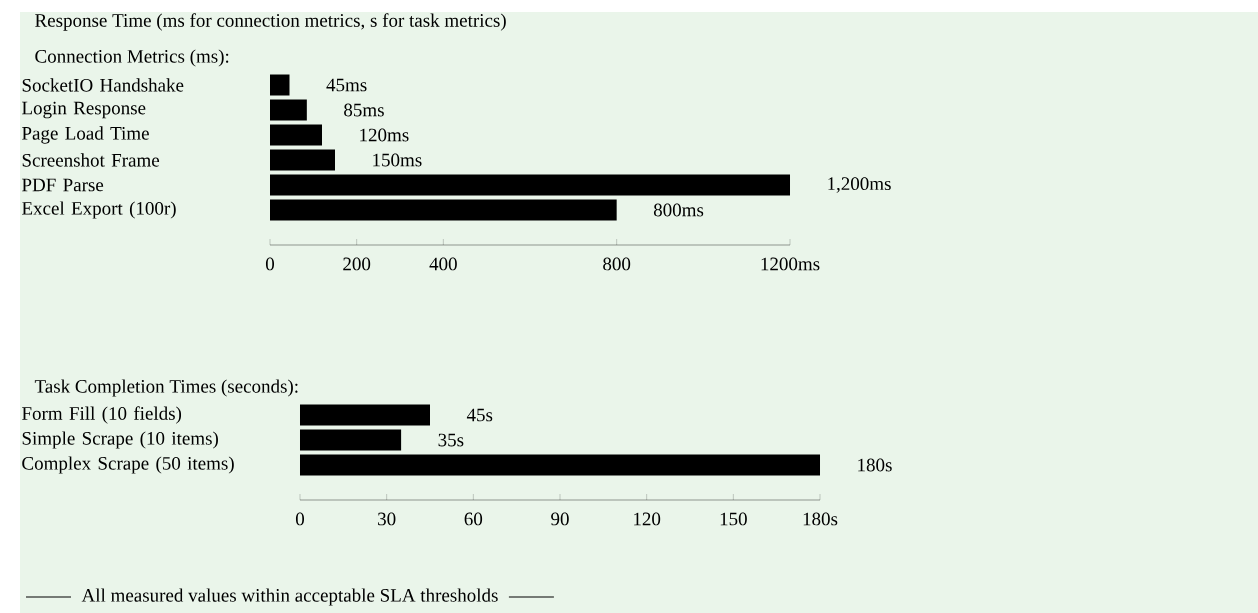 This screenshot has width=1258, height=613. Describe the element at coordinates (85, 135) in the screenshot. I see `y-tick-label: Page Load Time` at that location.